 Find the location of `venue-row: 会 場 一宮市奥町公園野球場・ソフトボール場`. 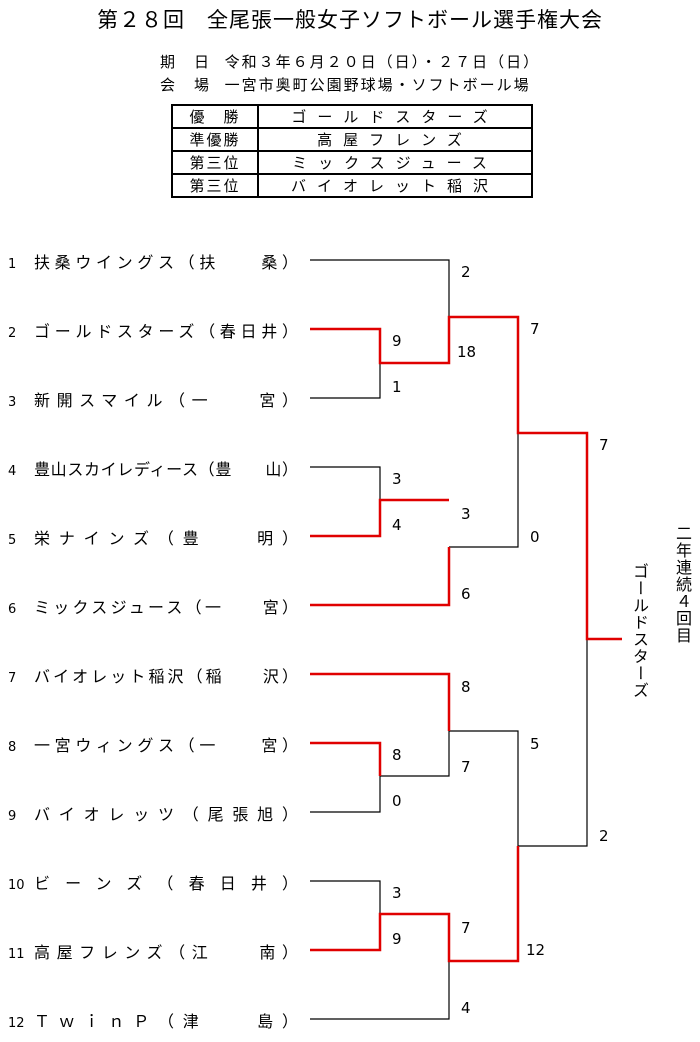

venue-row: 会 場 一宮市奥町公園野球場・ソフトボール場 is located at coordinates (345, 84).